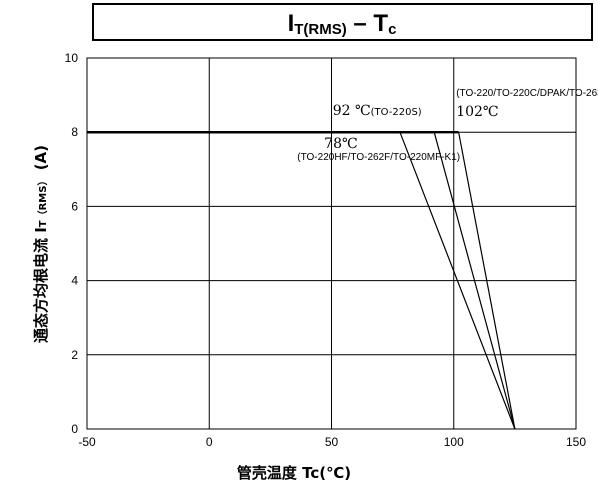 This screenshot has height=488, width=598. I want to click on series-1-derating-line, so click(474, 281).